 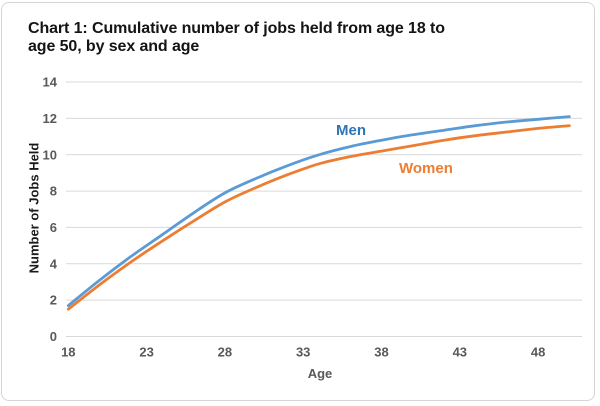 I want to click on x-tick-label: 33, so click(x=303, y=352).